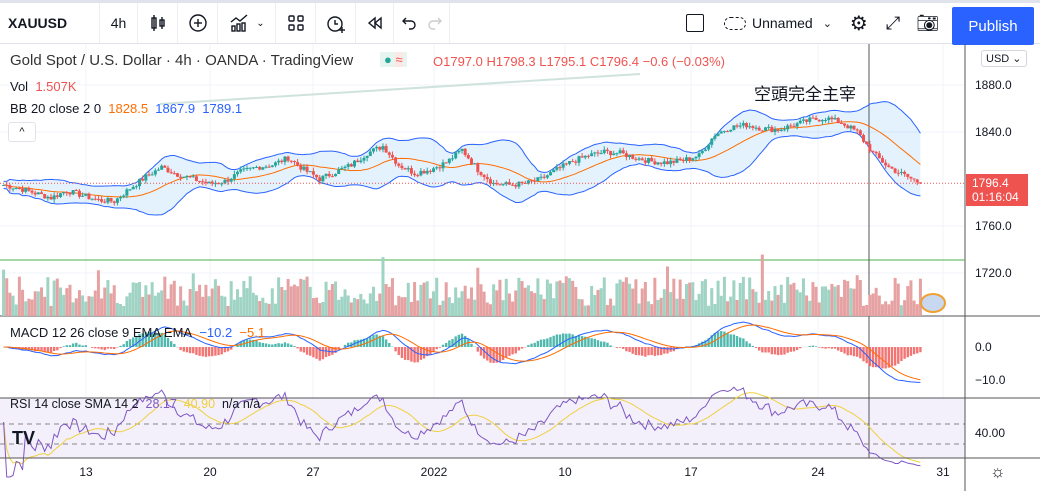  Describe the element at coordinates (782, 23) in the screenshot. I see `layout-name: Unnamed` at that location.